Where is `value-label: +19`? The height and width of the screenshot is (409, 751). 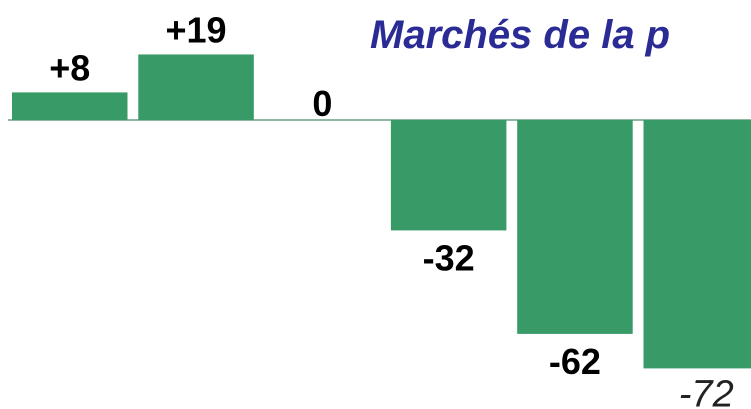
value-label: +19 is located at coordinates (196, 29).